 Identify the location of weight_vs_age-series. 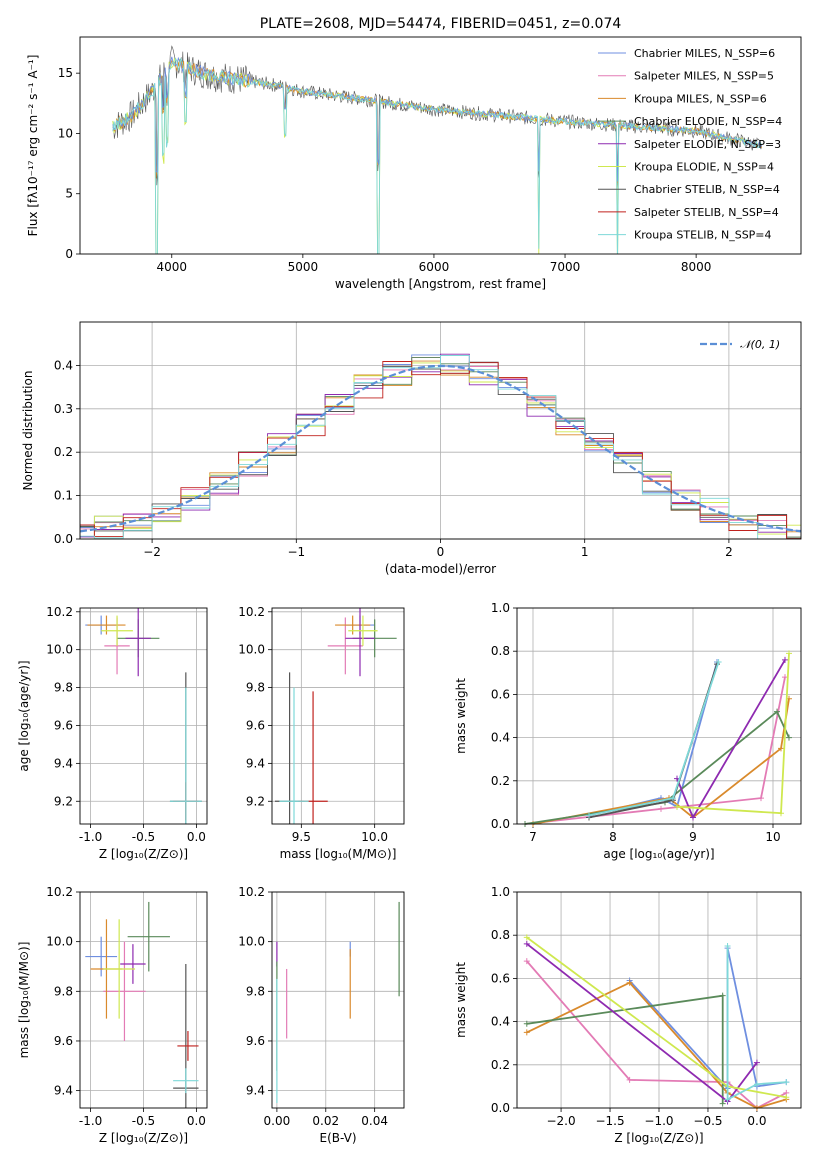
(657, 738).